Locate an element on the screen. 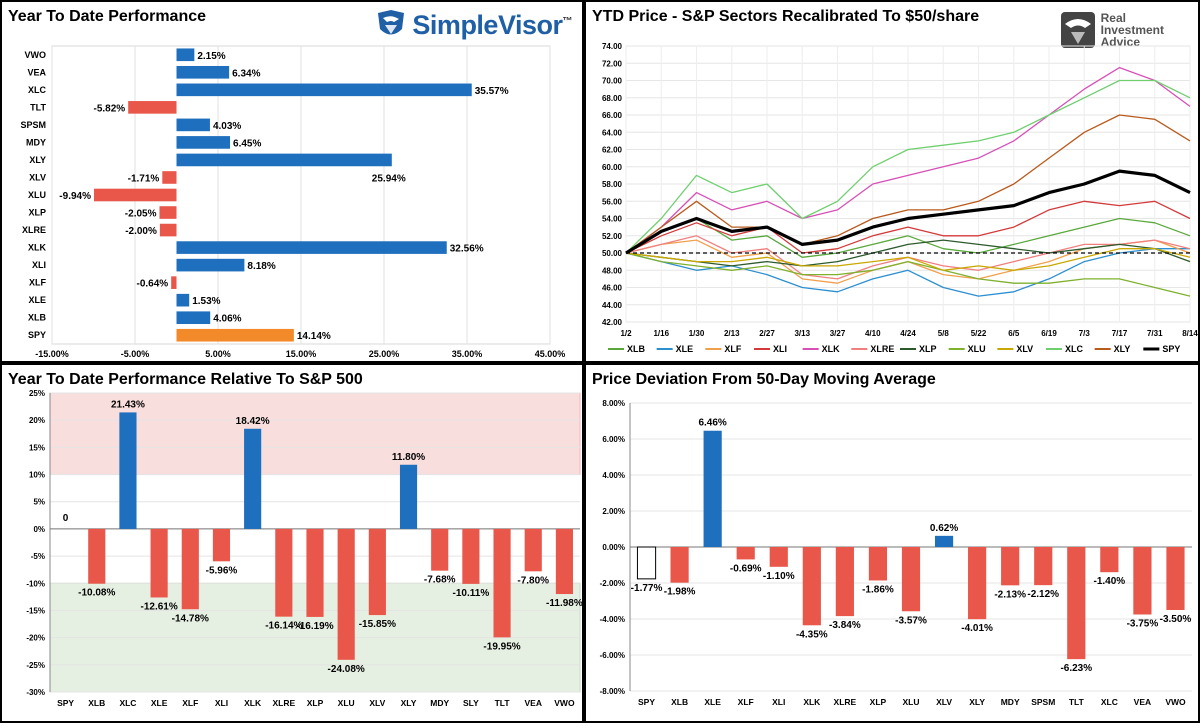 The image size is (1200, 723). y-tick-label: 0.00% is located at coordinates (613, 547).